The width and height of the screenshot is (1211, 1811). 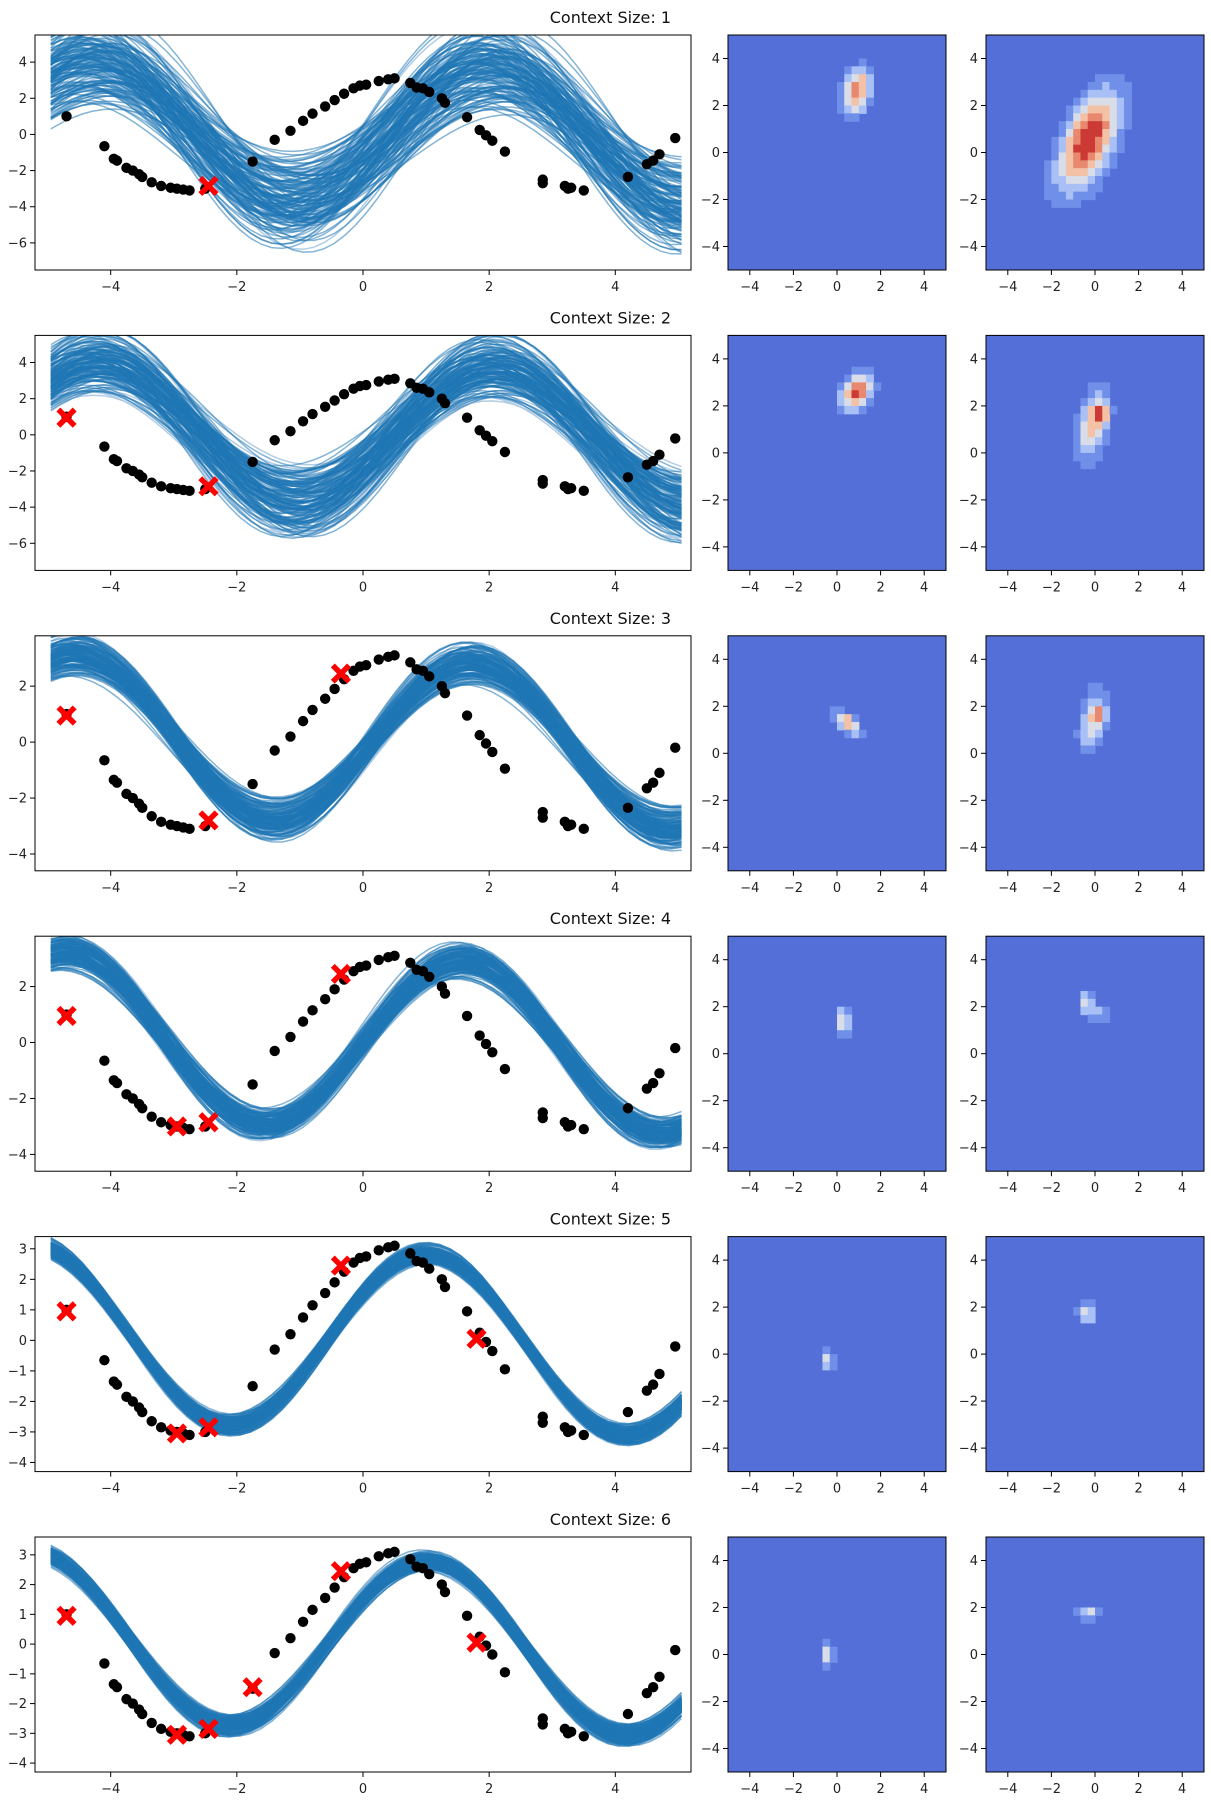 I want to click on sample-curves, so click(x=366, y=145).